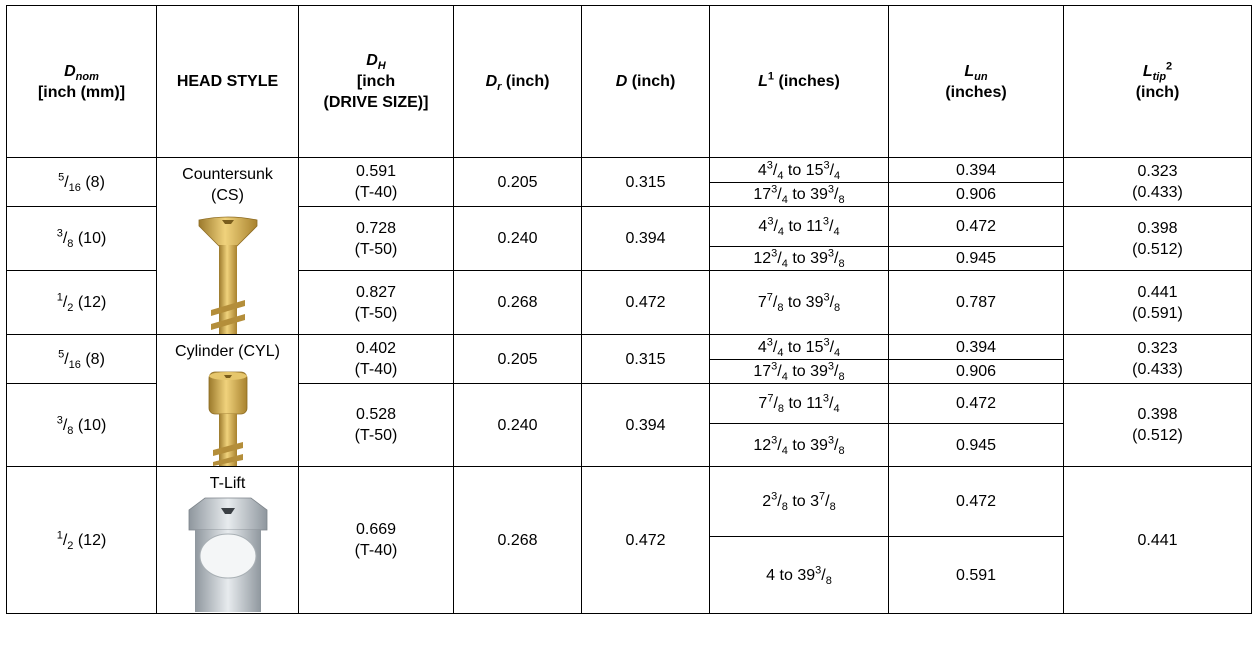 The height and width of the screenshot is (655, 1257). I want to click on header-head-style: HEAD STYLE, so click(227, 81).